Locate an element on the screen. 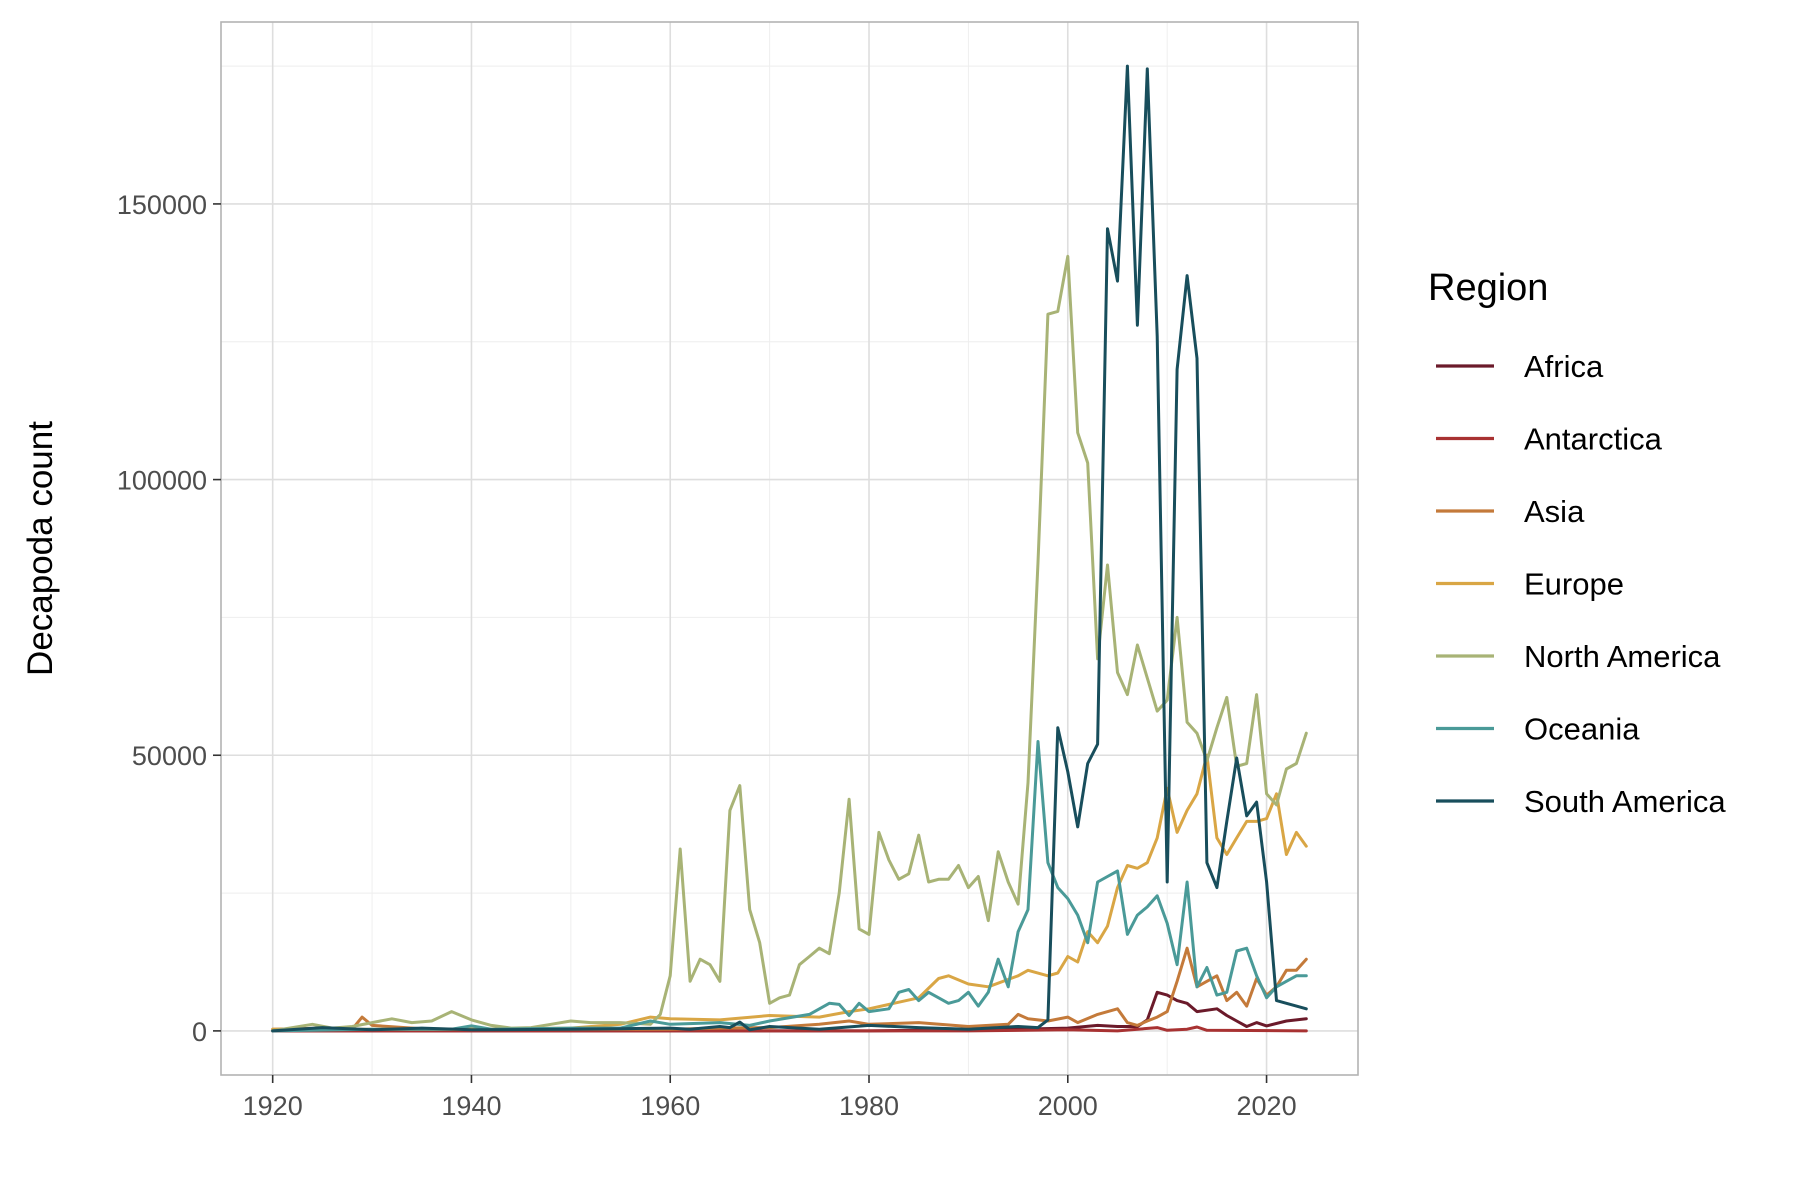 The width and height of the screenshot is (1800, 1200). series-line-europe is located at coordinates (789, 892).